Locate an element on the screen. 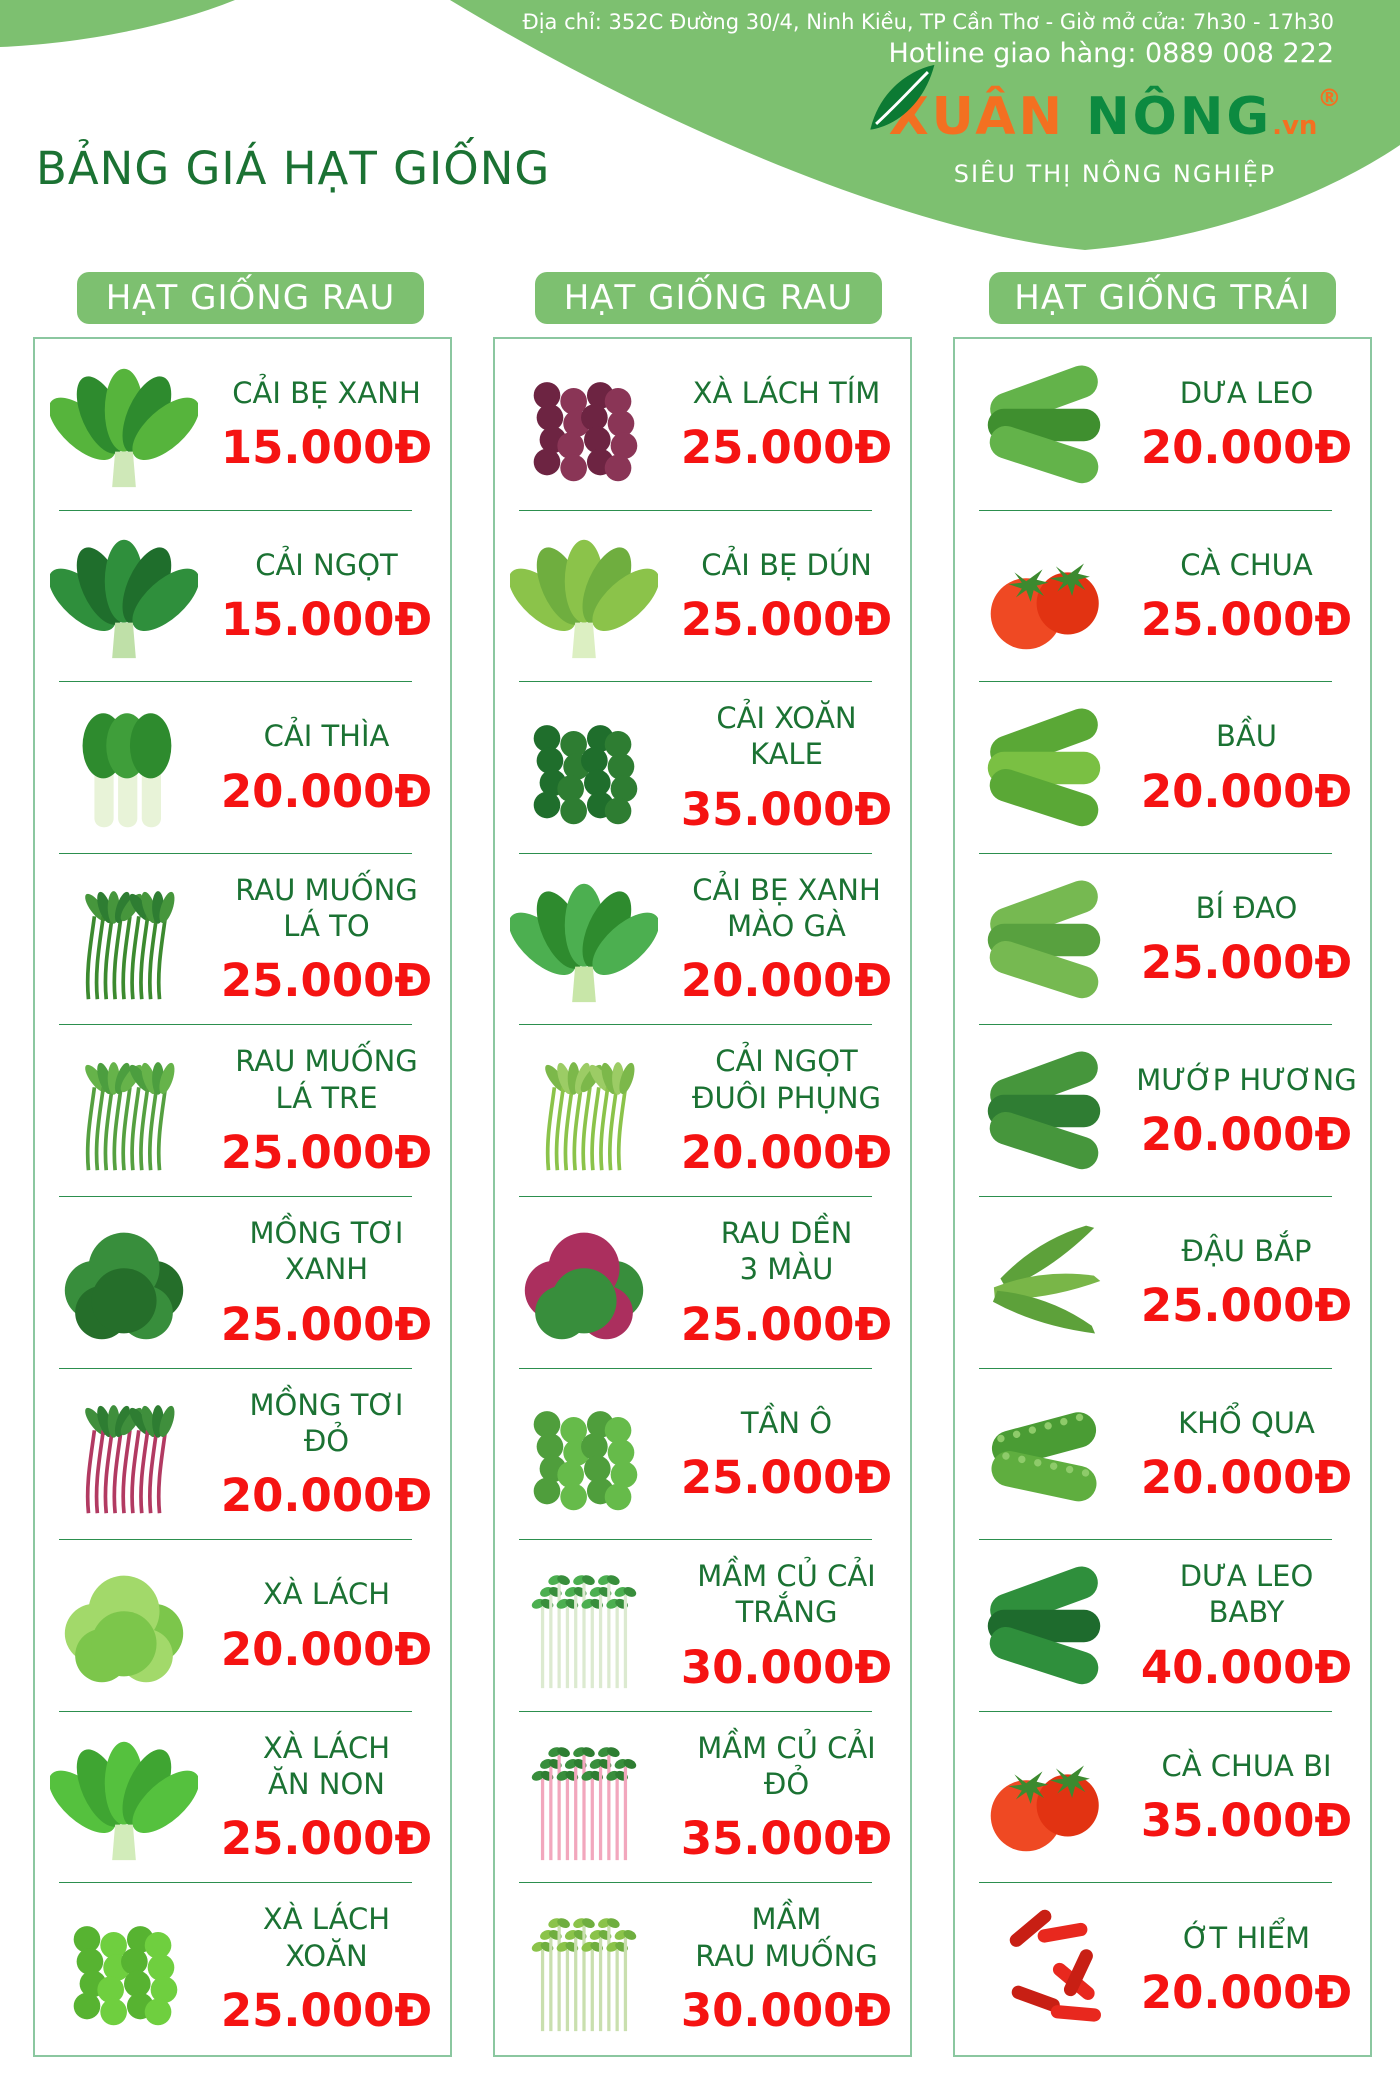  product-text: ỚT HIỂM 20.000Đ is located at coordinates (1251, 1969).